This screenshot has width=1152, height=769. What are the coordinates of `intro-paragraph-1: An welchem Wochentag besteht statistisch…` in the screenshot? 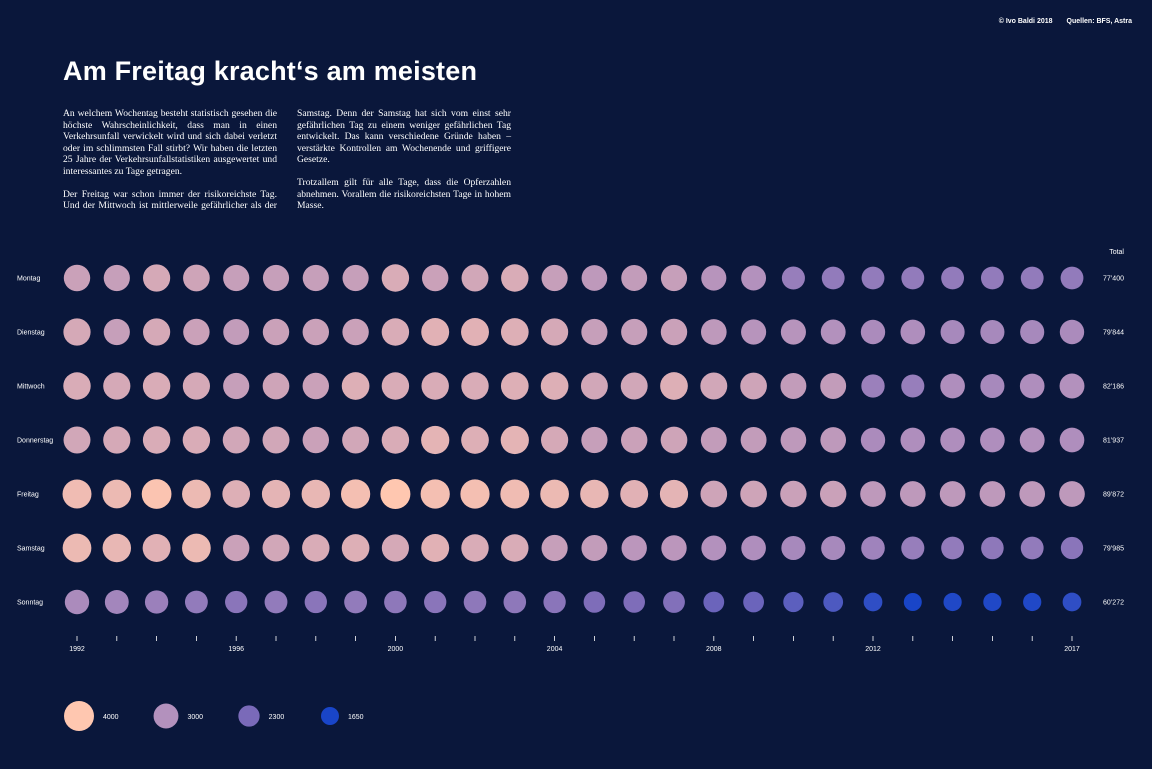 It's located at (170, 142).